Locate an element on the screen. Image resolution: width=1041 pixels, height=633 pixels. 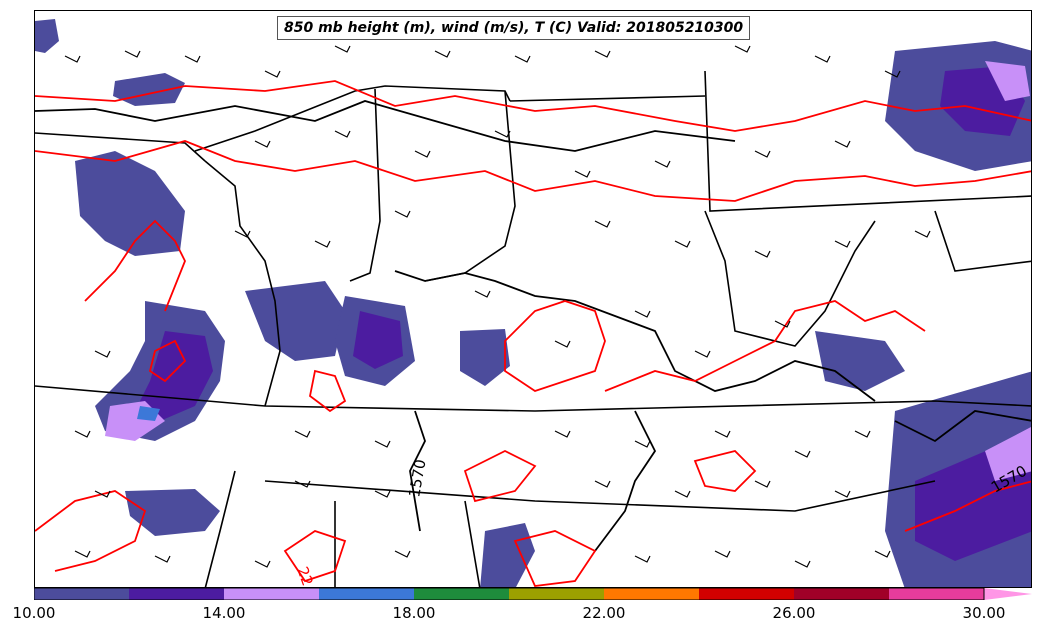
colorbar-tick-label: 18.00 is located at coordinates (414, 613).